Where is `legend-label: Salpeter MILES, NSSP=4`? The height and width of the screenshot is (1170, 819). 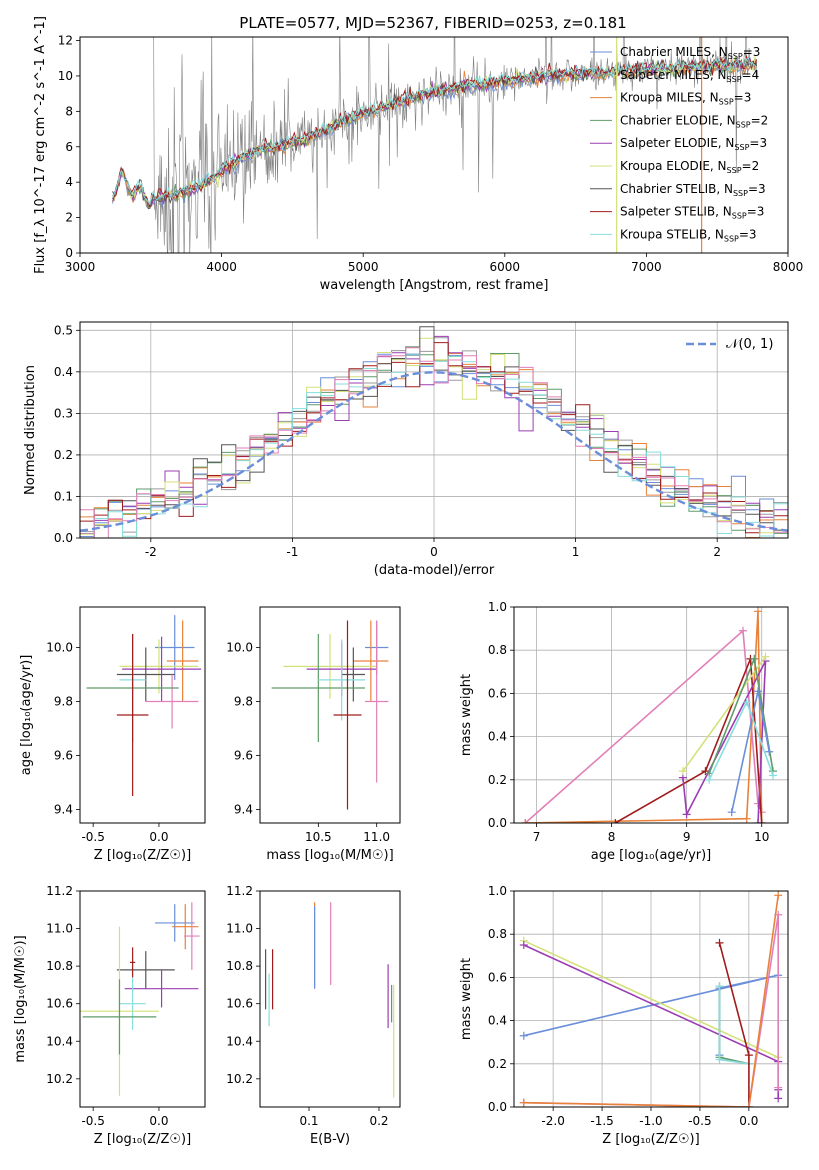
legend-label: Salpeter MILES, NSSP=4 is located at coordinates (689, 76).